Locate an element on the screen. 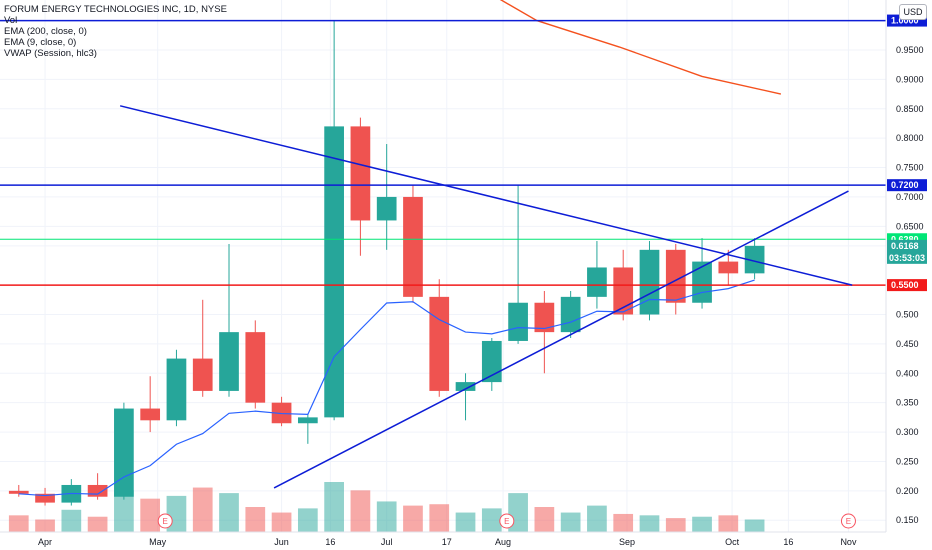  time-tick-label: Apr is located at coordinates (45, 542).